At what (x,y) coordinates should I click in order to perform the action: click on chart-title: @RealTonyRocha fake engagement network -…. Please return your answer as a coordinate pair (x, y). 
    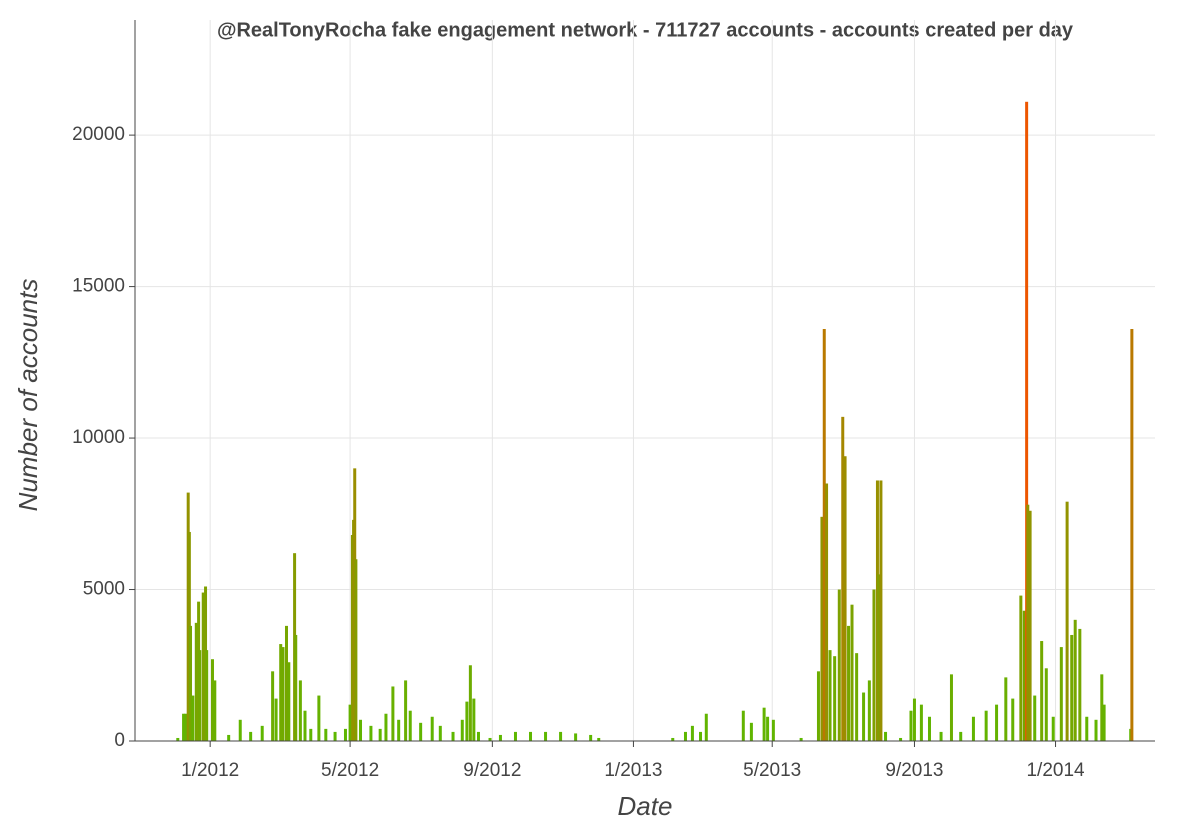
    Looking at the image, I should click on (645, 30).